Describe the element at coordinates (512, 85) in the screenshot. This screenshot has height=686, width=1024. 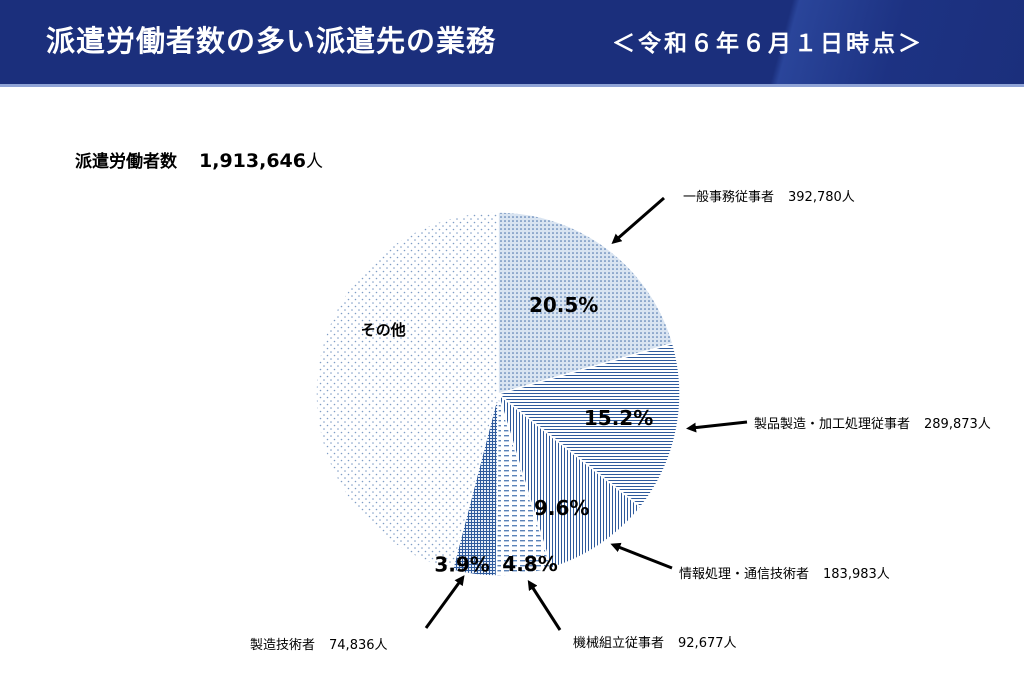
I see `header-divider` at that location.